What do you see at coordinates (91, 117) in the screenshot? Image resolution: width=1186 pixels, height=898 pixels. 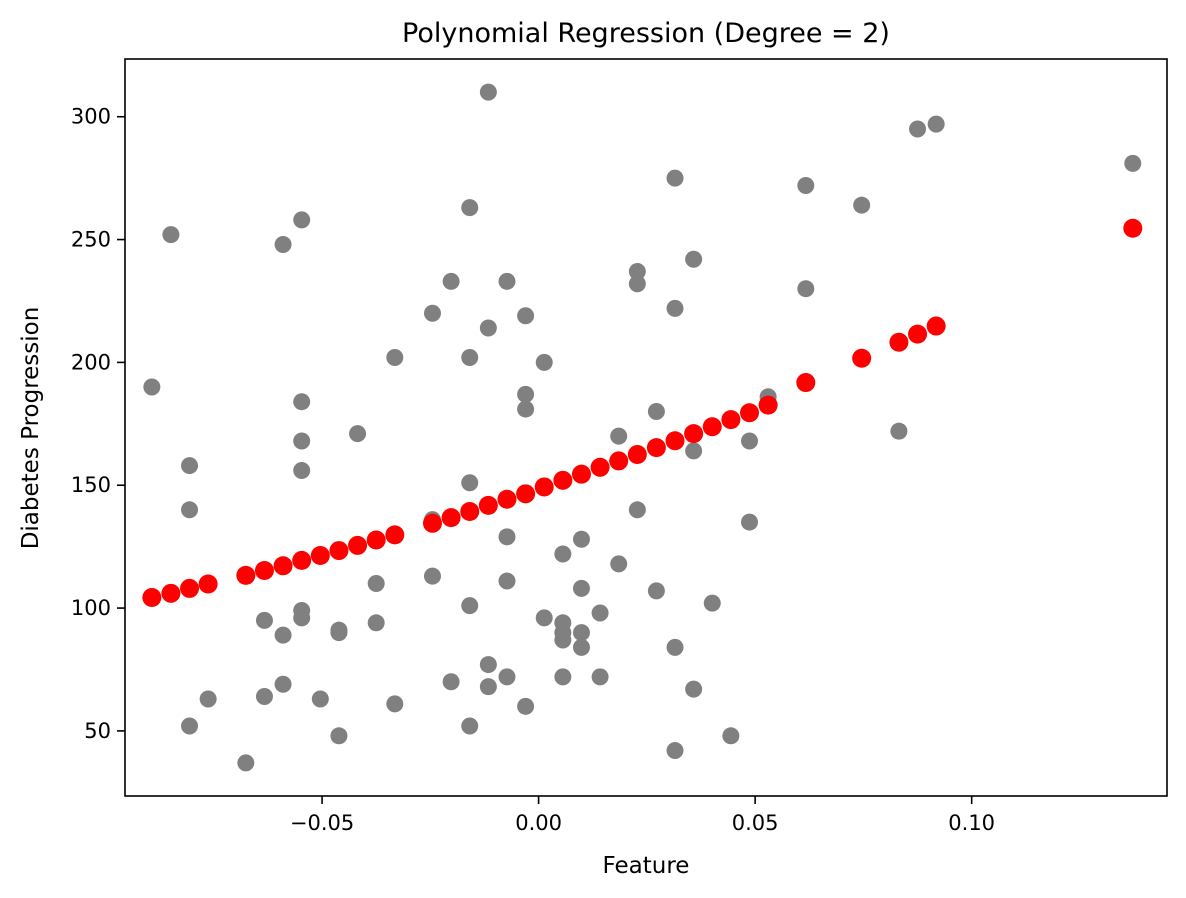 I see `y-tick-label: 300` at bounding box center [91, 117].